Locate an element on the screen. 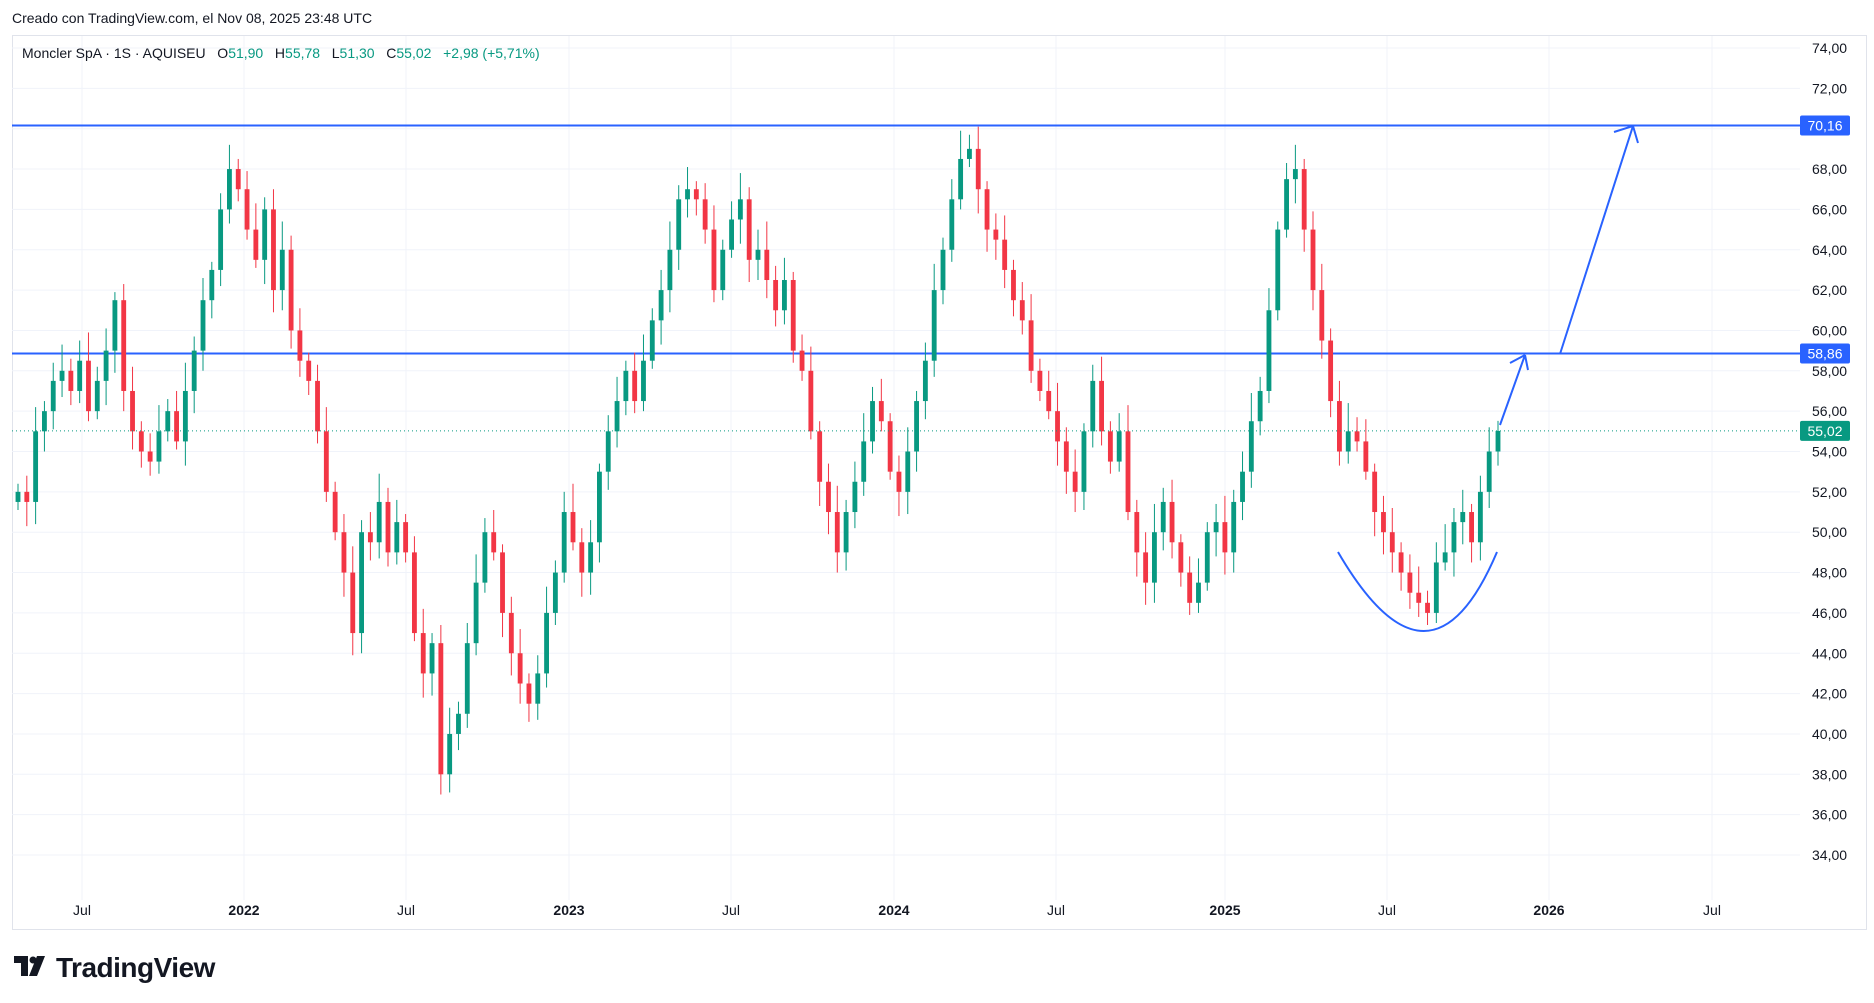 The width and height of the screenshot is (1874, 1003). symbol-label: Moncler SpA · 1S · AQUISEU is located at coordinates (114, 53).